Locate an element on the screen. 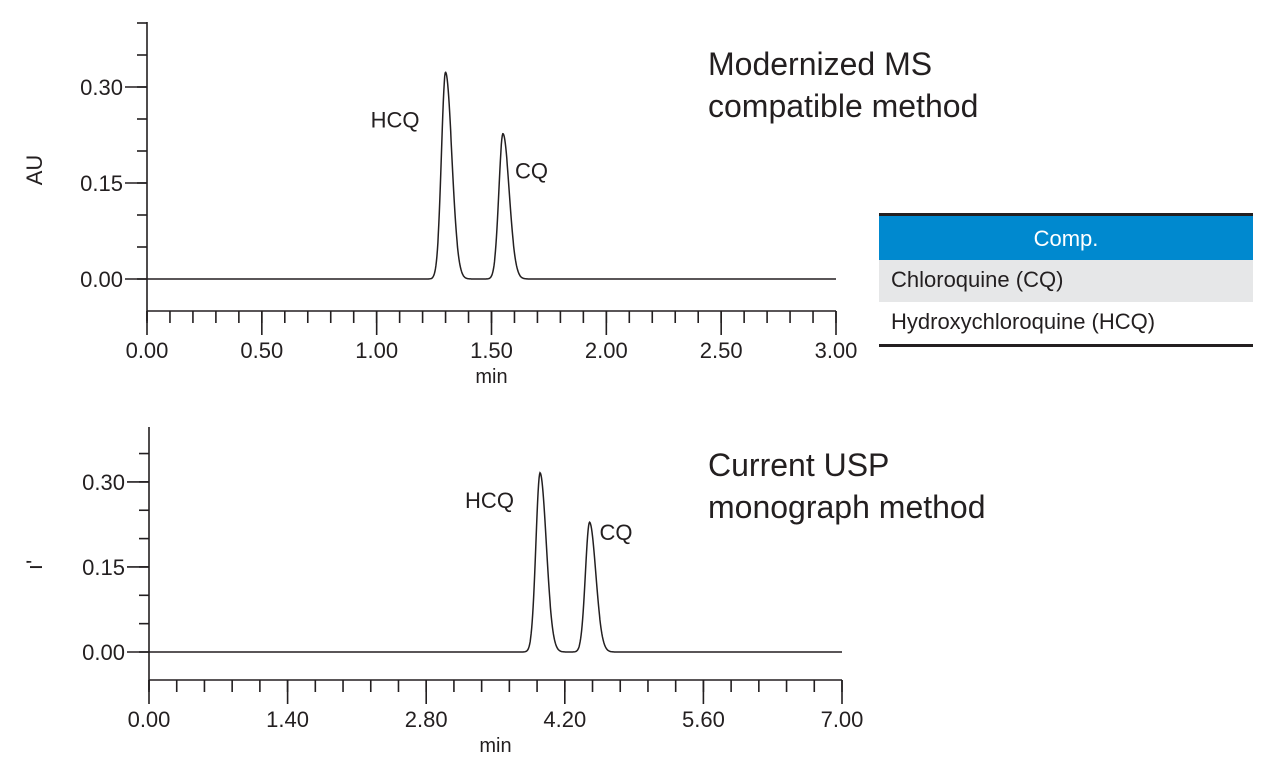 The height and width of the screenshot is (784, 1280). x-tick-label: 5.60 is located at coordinates (703, 719).